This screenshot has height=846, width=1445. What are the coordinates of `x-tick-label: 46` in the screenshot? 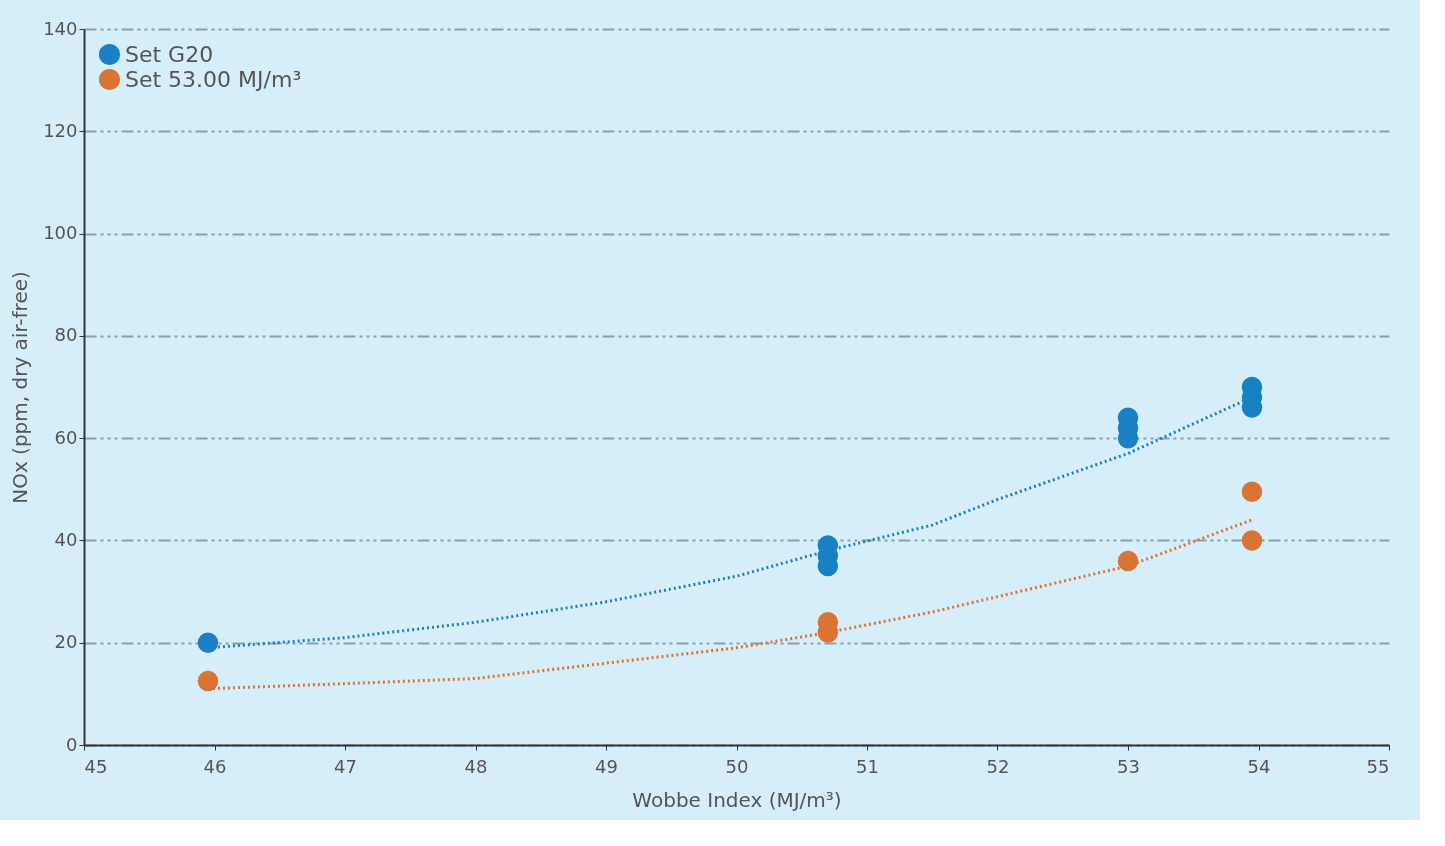 It's located at (215, 766).